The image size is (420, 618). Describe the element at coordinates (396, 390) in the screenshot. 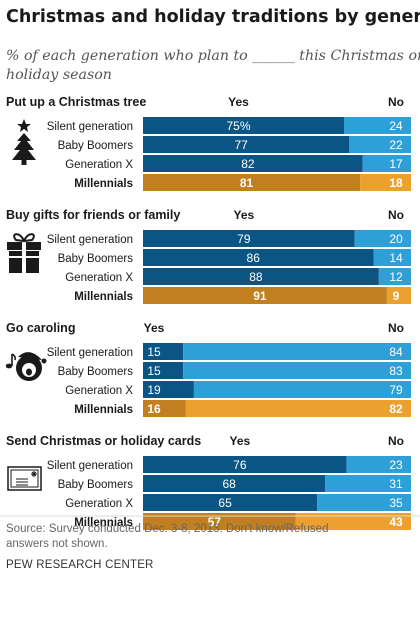

I see `bar-no-value-label: 79` at that location.